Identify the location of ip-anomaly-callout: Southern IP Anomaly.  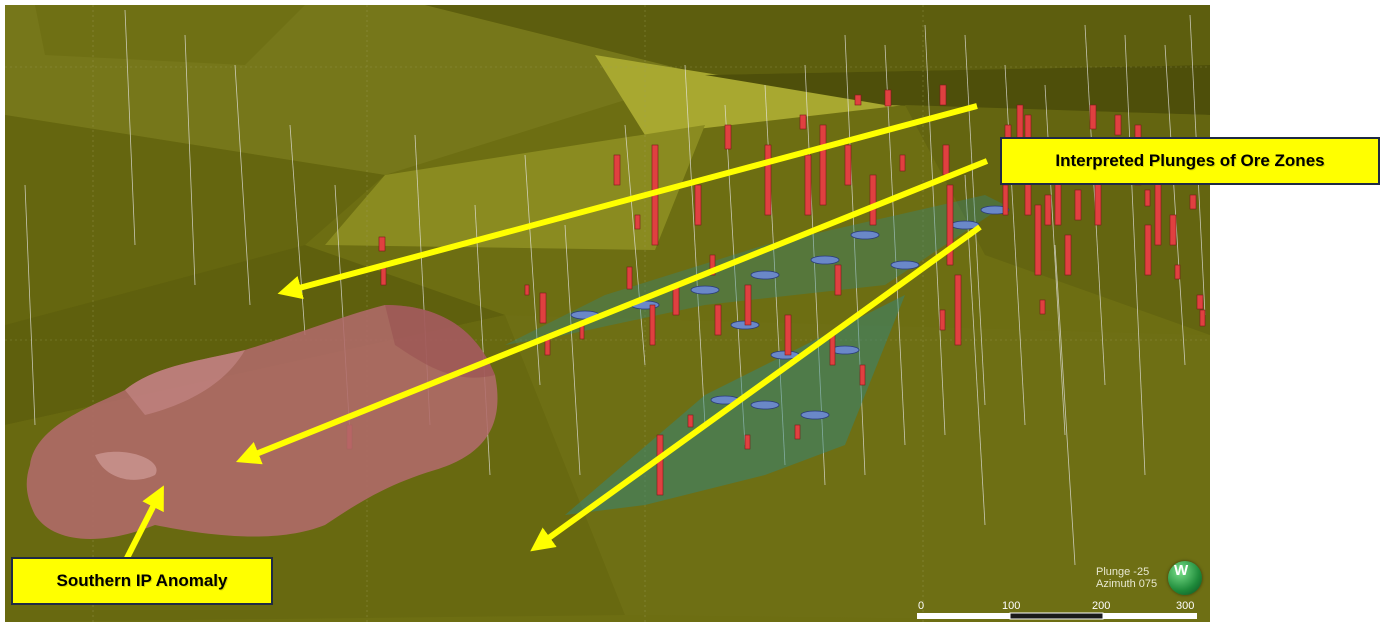
(142, 581).